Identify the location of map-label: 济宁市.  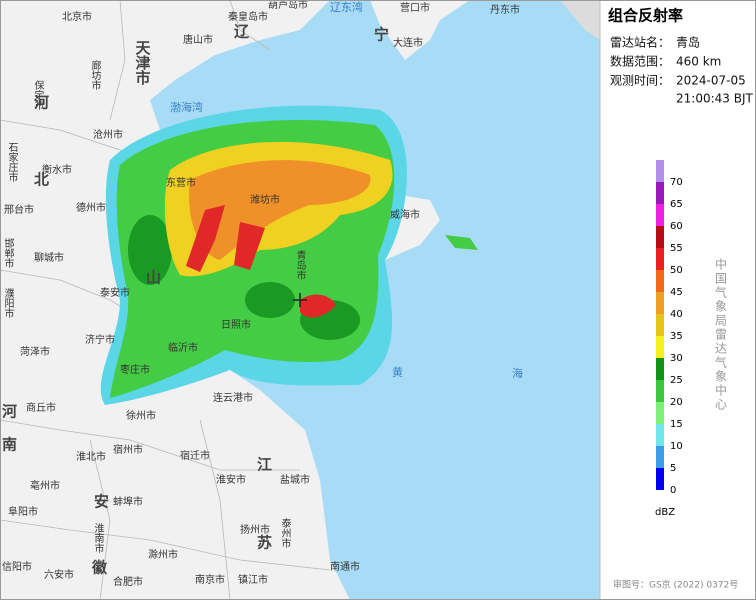
(100, 339).